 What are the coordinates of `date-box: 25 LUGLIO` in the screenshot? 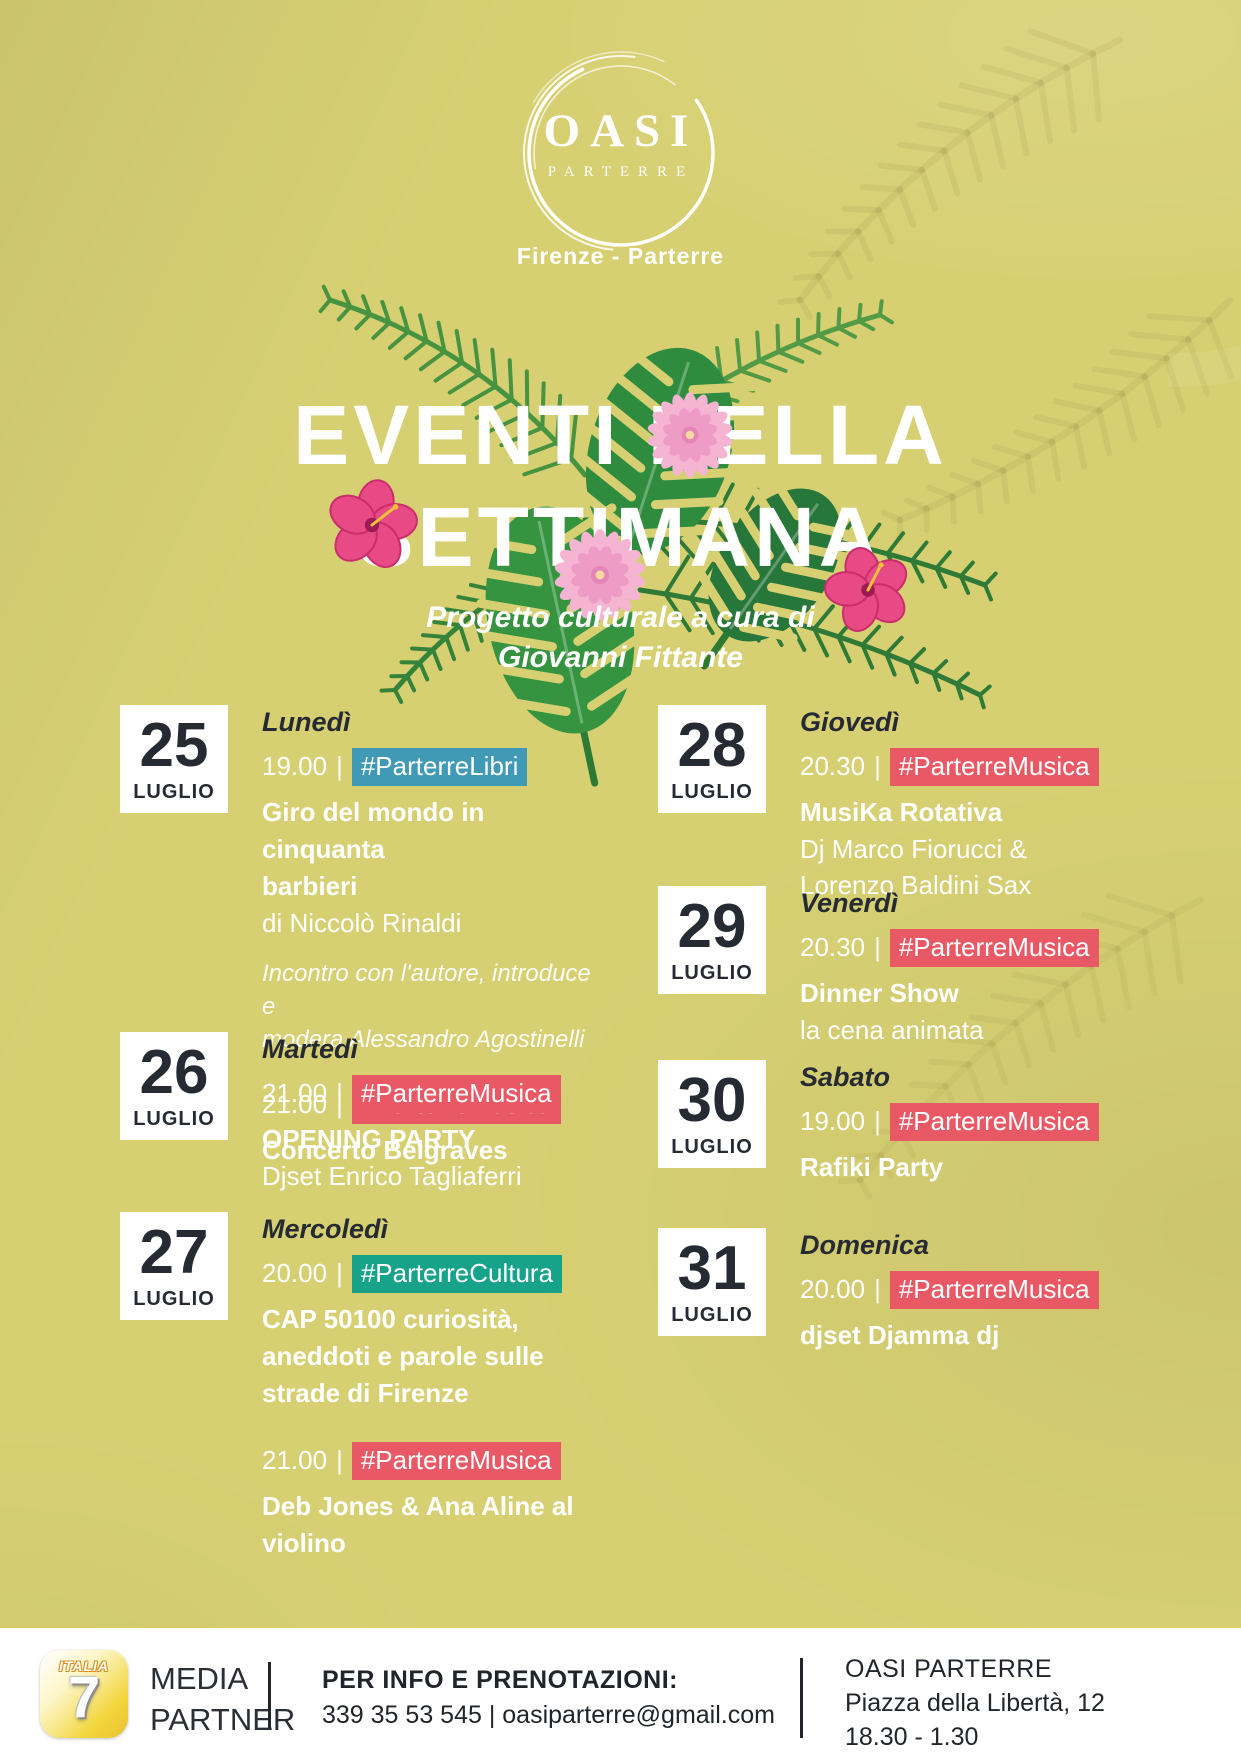 It's located at (174, 759).